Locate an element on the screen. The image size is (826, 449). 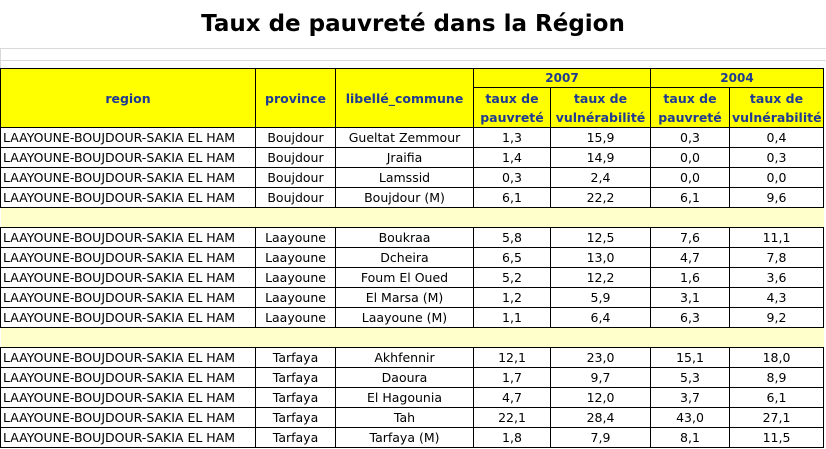
cell-commune: Jraifia is located at coordinates (404, 157).